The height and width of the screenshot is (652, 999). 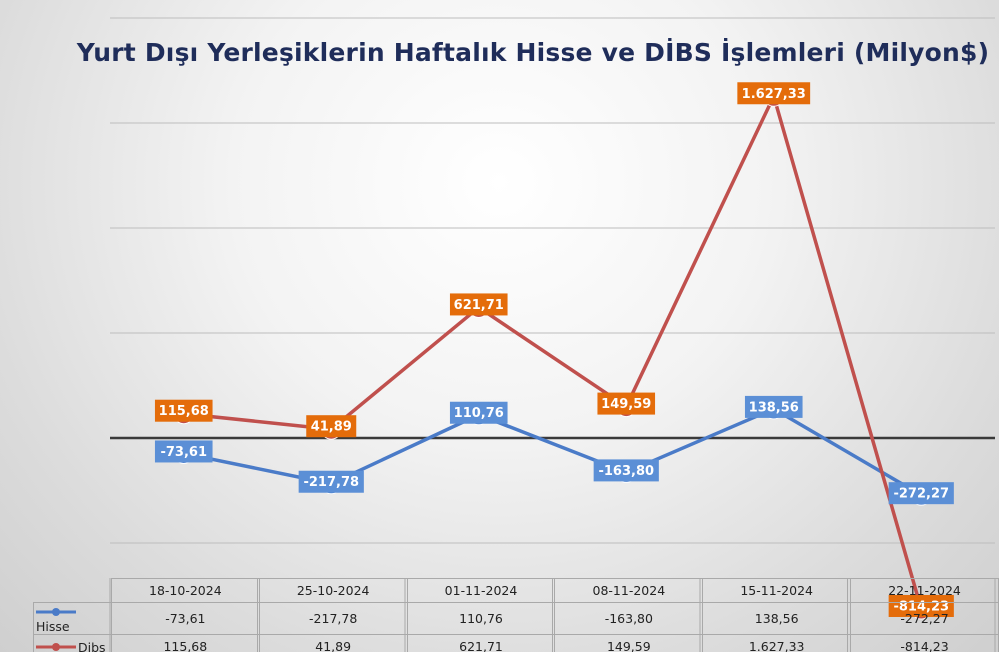 I want to click on legend-entry-dibs: Dibs, so click(x=72, y=643).